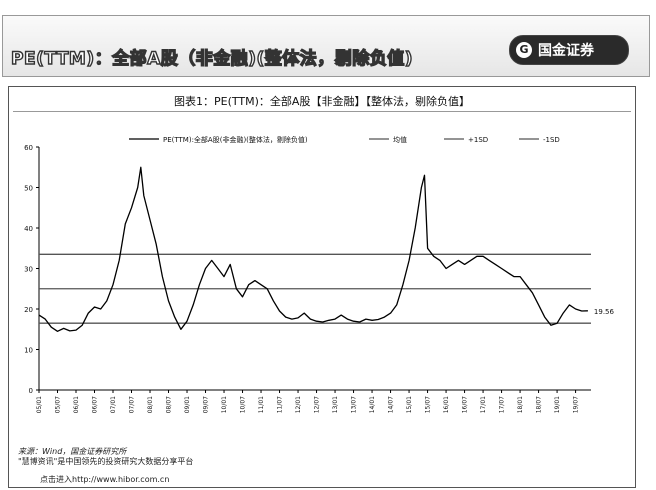 The width and height of the screenshot is (656, 490). I want to click on x-tick-label: 19/01, so click(557, 404).